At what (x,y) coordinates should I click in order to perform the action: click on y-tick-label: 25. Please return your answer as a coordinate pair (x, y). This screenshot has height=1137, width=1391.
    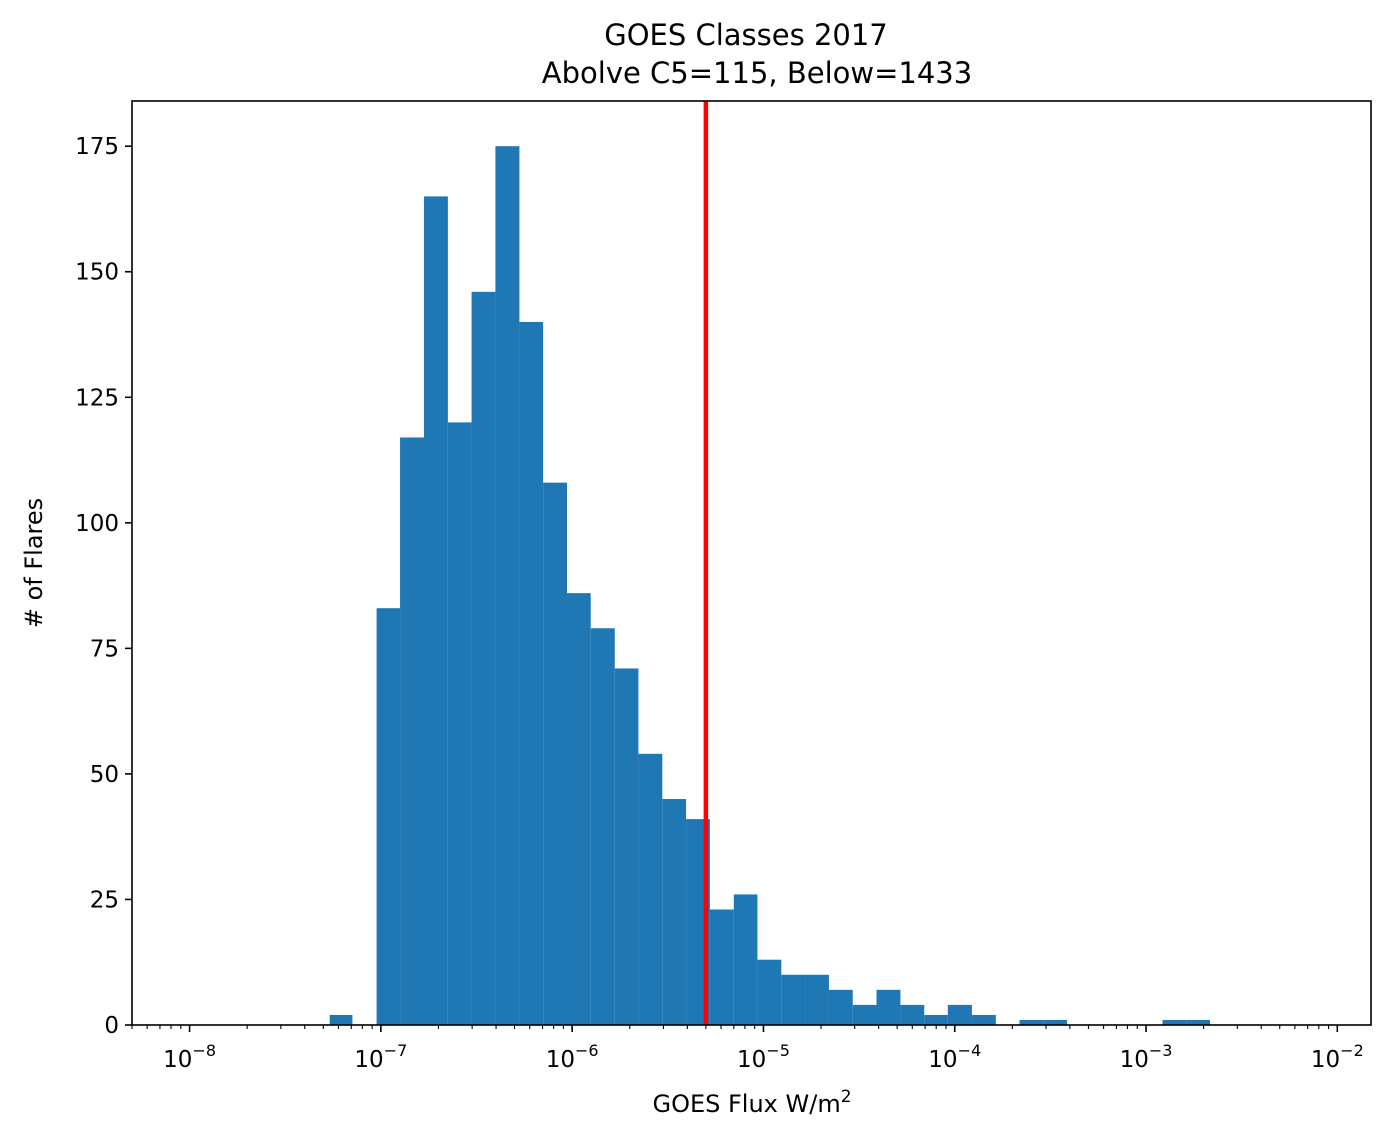
    Looking at the image, I should click on (104, 900).